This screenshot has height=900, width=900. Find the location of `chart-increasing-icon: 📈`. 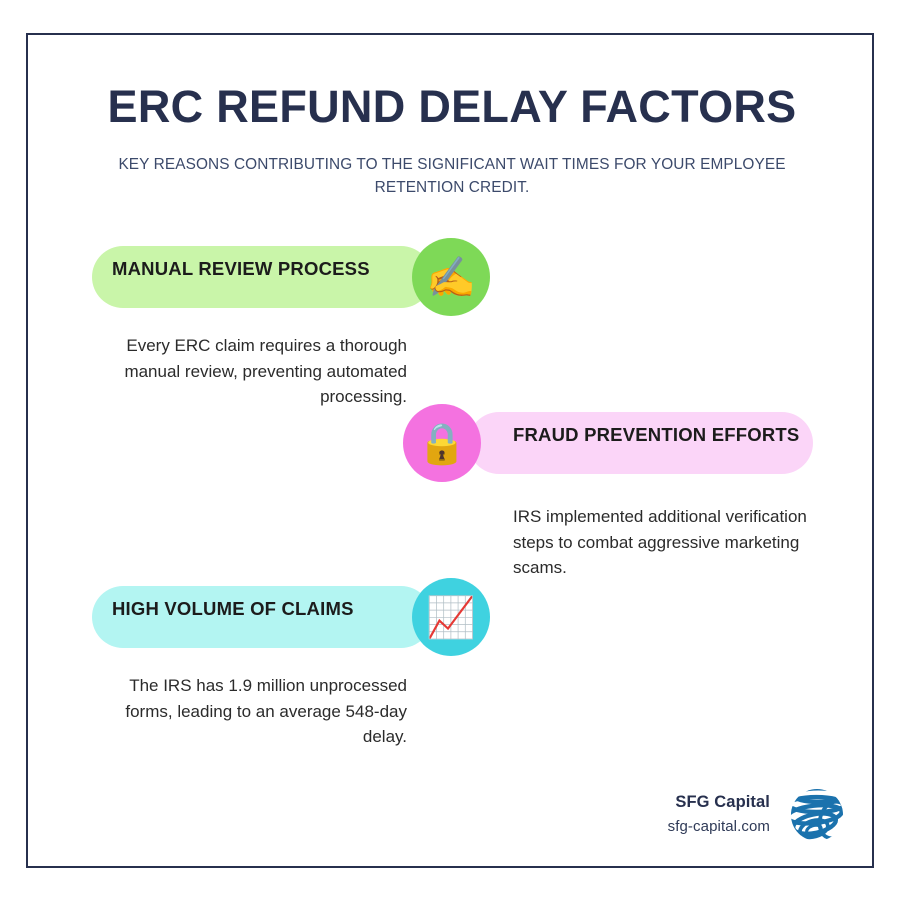

chart-increasing-icon: 📈 is located at coordinates (451, 617).